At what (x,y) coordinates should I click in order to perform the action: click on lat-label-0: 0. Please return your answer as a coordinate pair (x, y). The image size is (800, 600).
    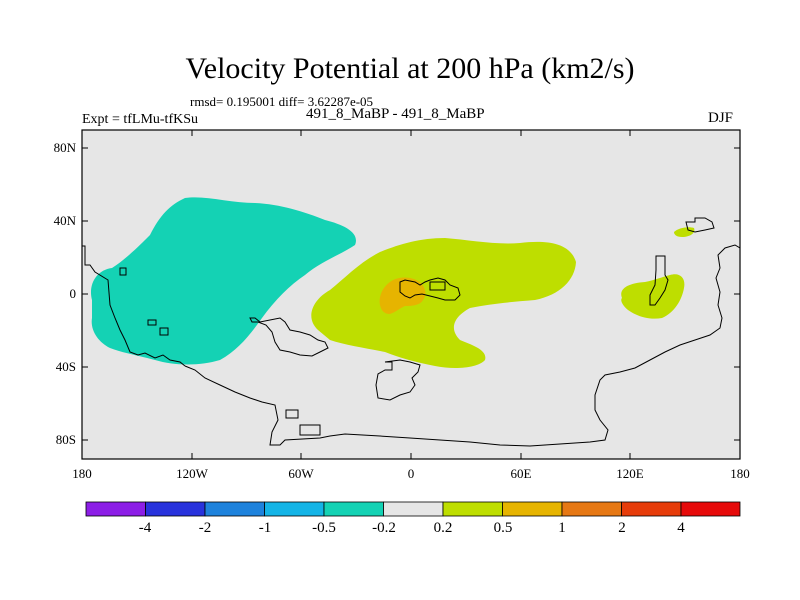
    Looking at the image, I should click on (73, 293).